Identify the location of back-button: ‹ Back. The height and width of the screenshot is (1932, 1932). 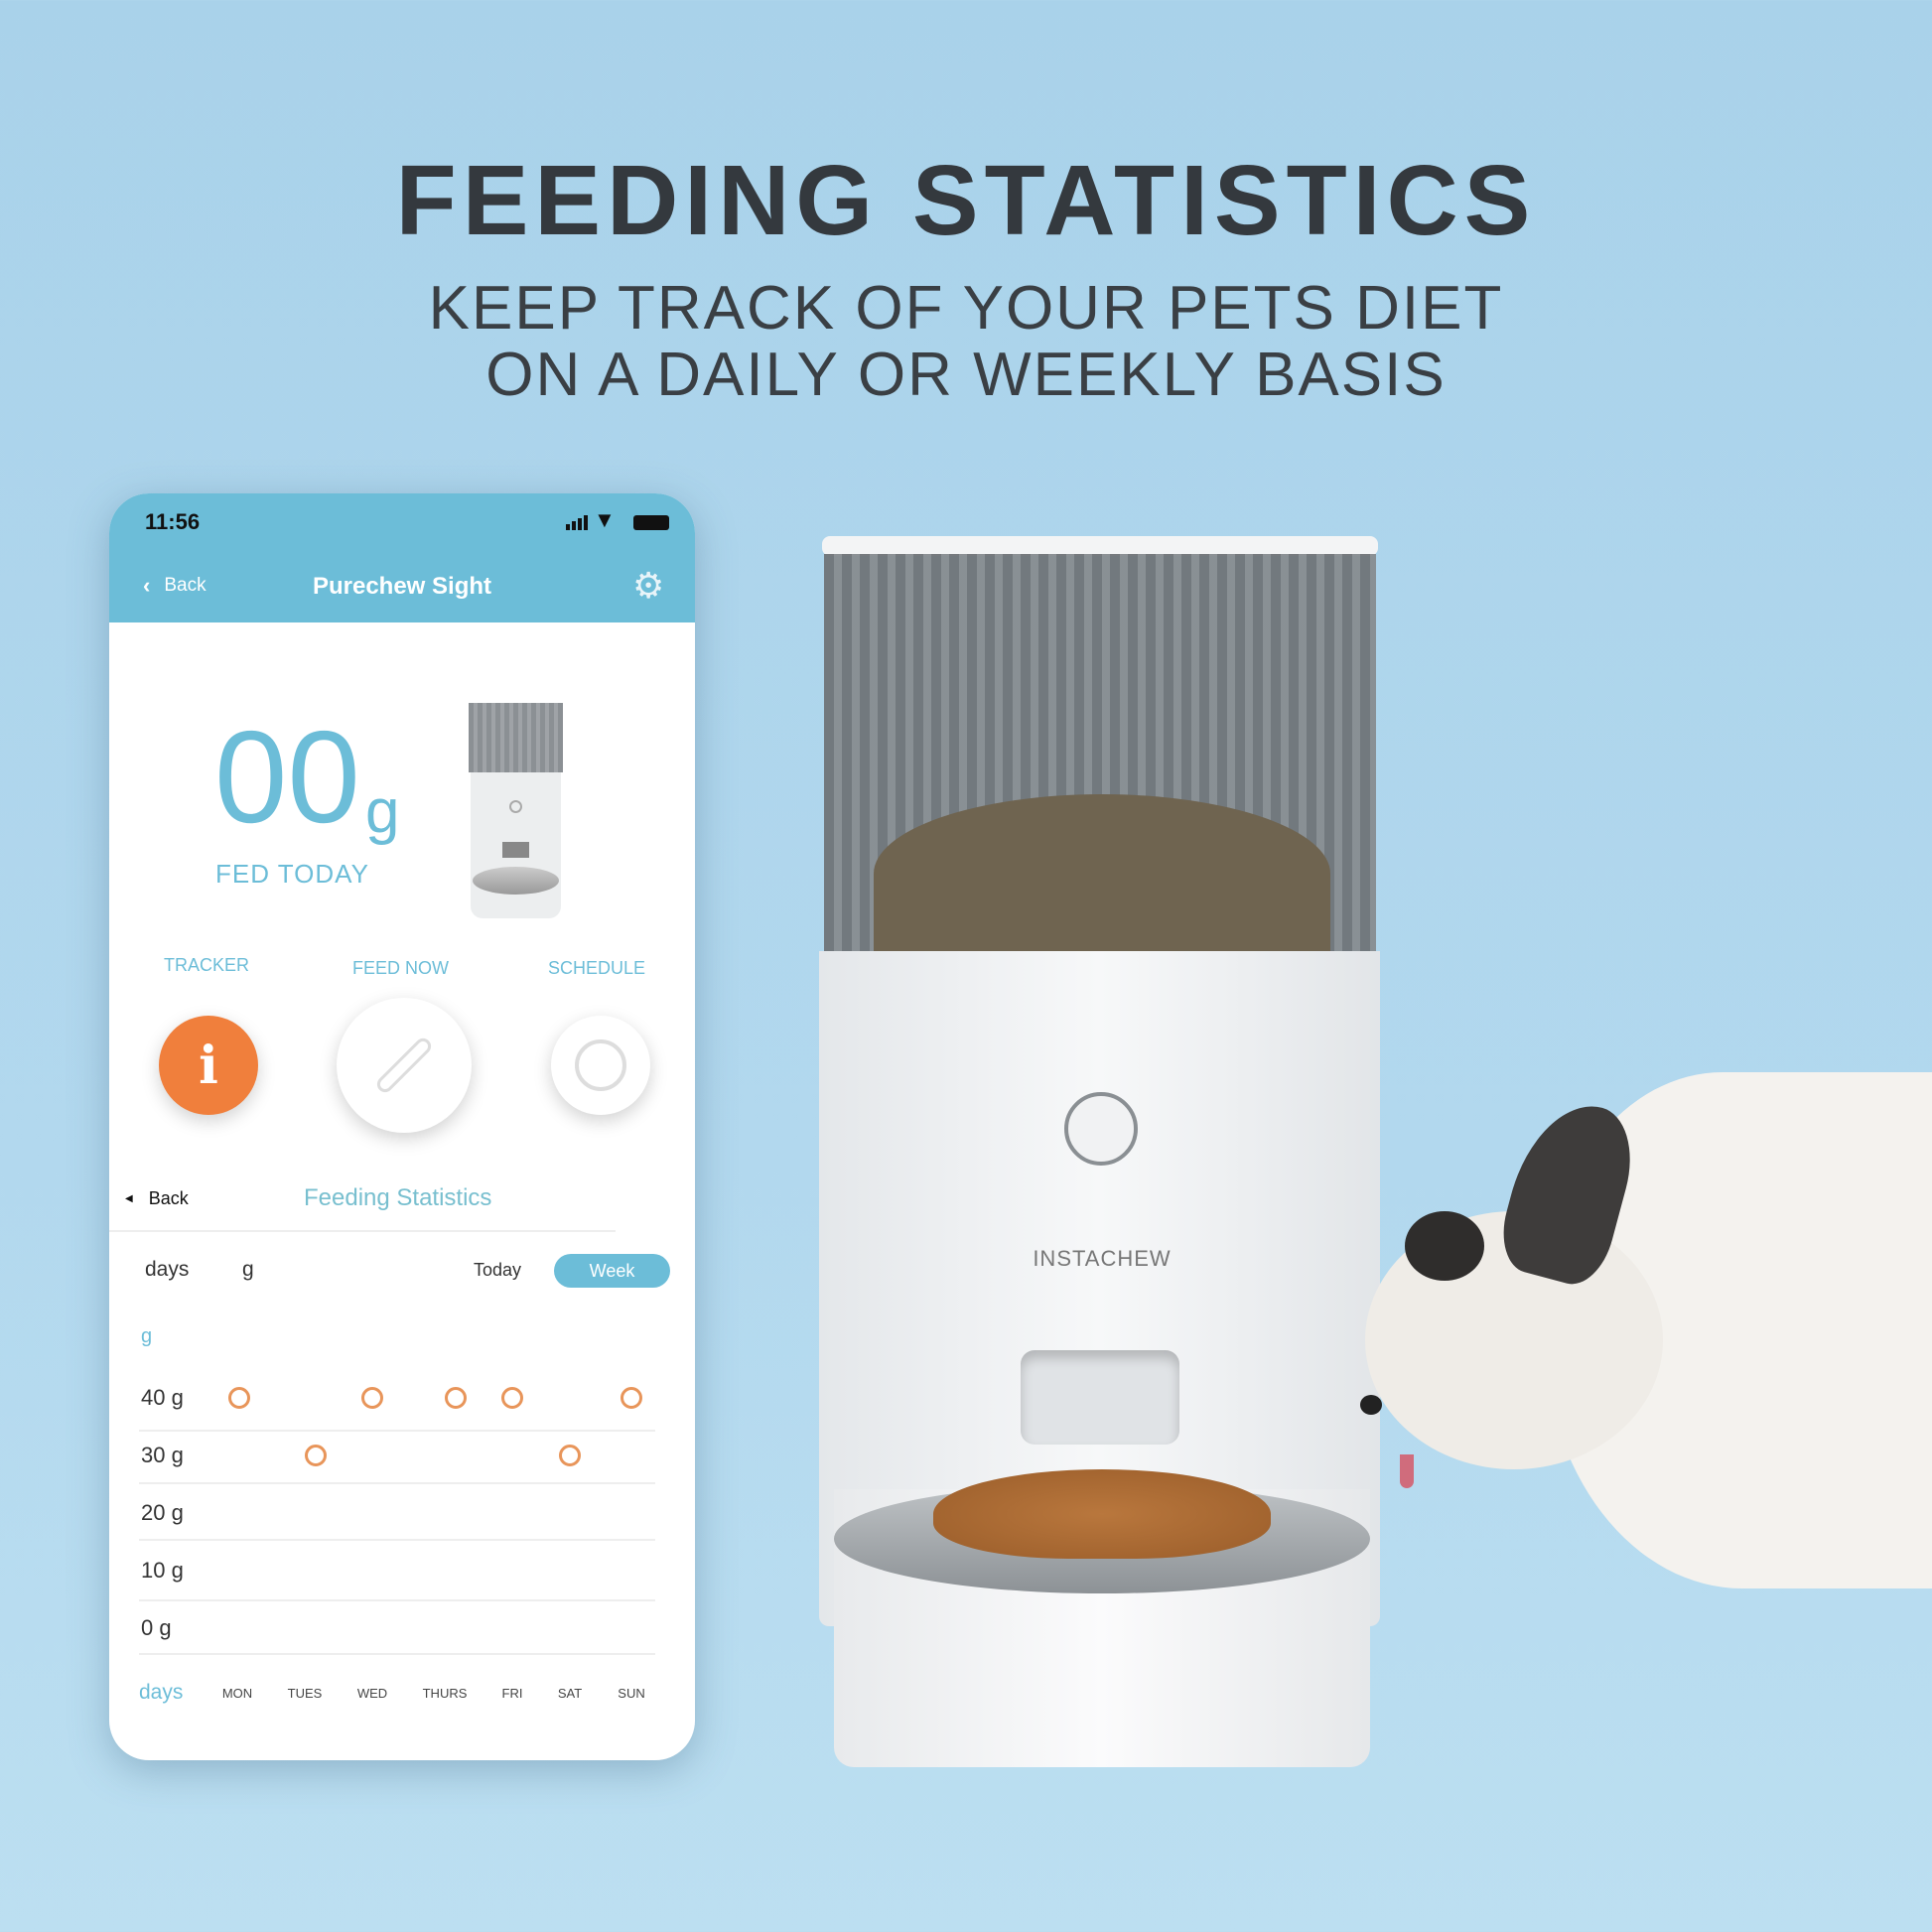
(175, 586).